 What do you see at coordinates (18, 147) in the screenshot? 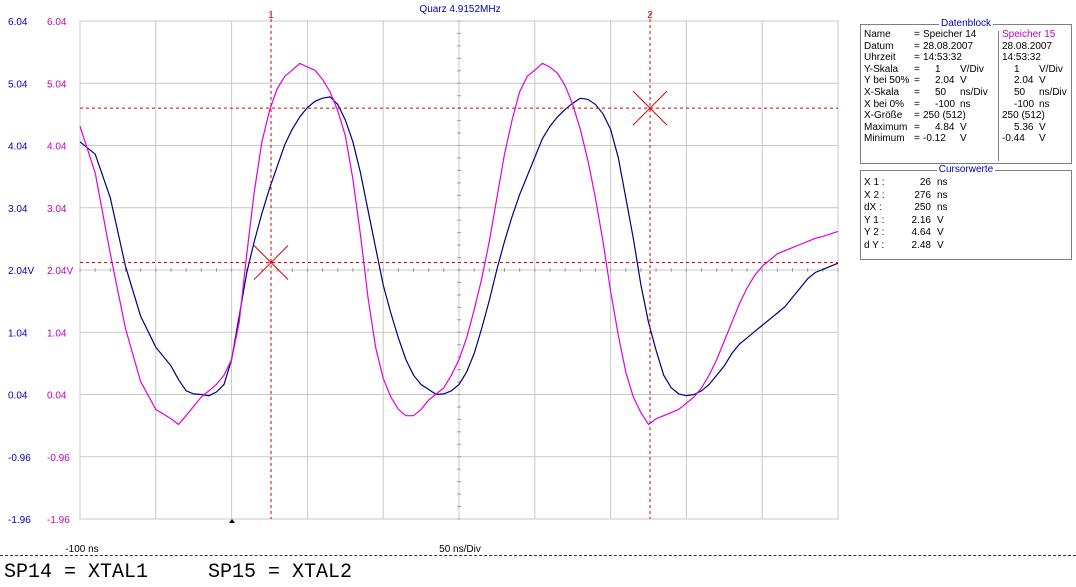
I see `y-tick-label-left: 4.04` at bounding box center [18, 147].